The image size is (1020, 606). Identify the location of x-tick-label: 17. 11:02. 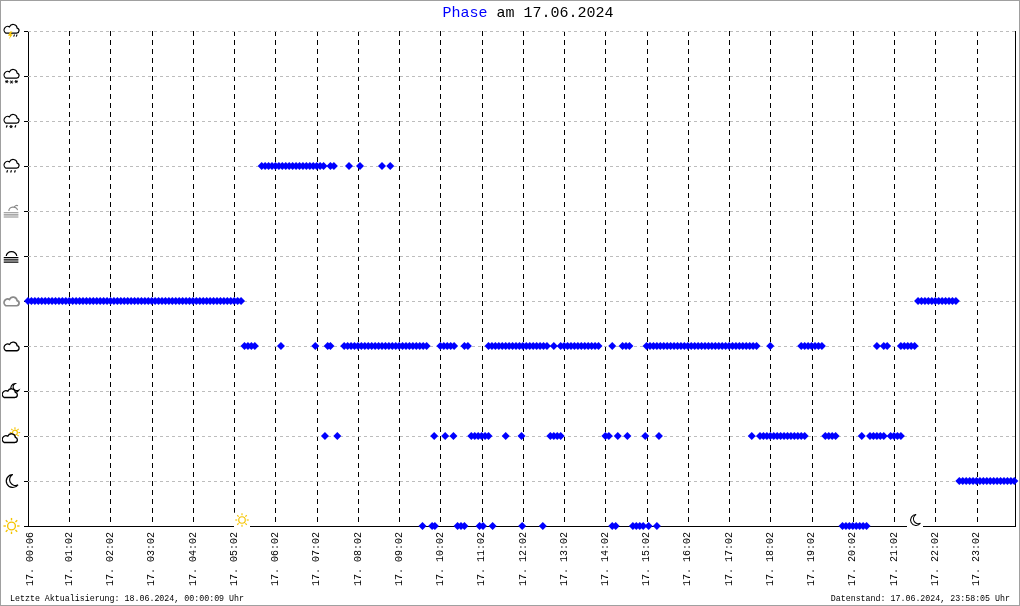
(482, 559).